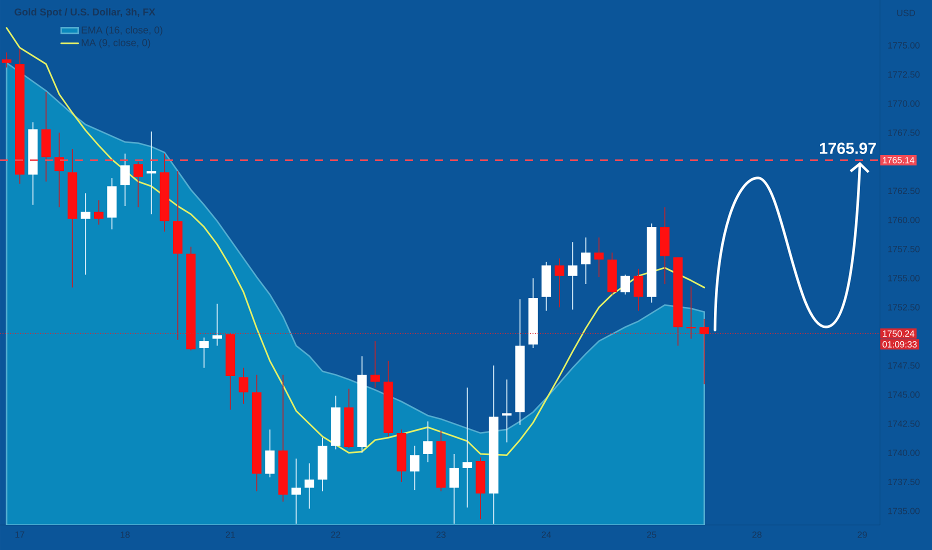 The width and height of the screenshot is (932, 550). I want to click on y-tick-label: 1762.50, so click(904, 191).